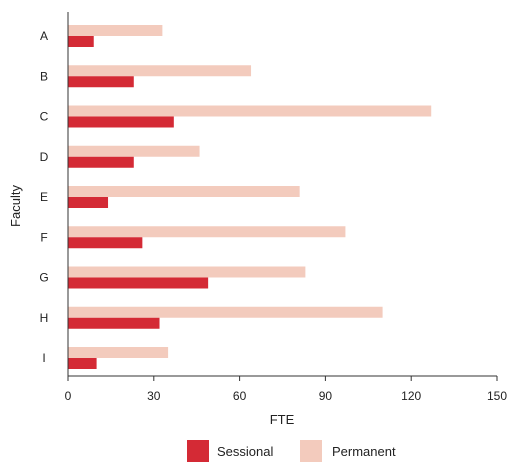  What do you see at coordinates (68, 396) in the screenshot?
I see `x-tick-label-0: 0` at bounding box center [68, 396].